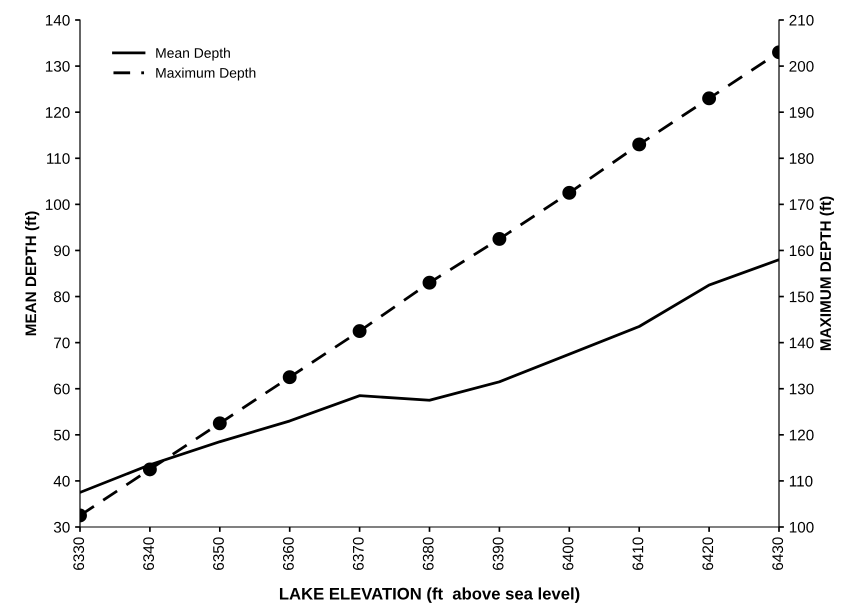  Describe the element at coordinates (801, 20) in the screenshot. I see `y2-tick-label: 210` at that location.